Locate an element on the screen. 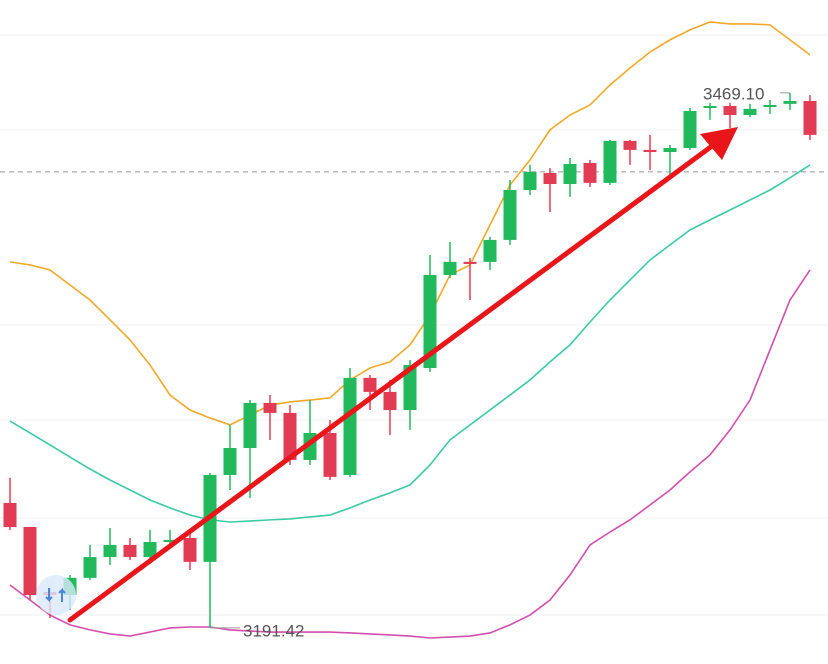 The height and width of the screenshot is (664, 828). marker-icon is located at coordinates (56, 595).